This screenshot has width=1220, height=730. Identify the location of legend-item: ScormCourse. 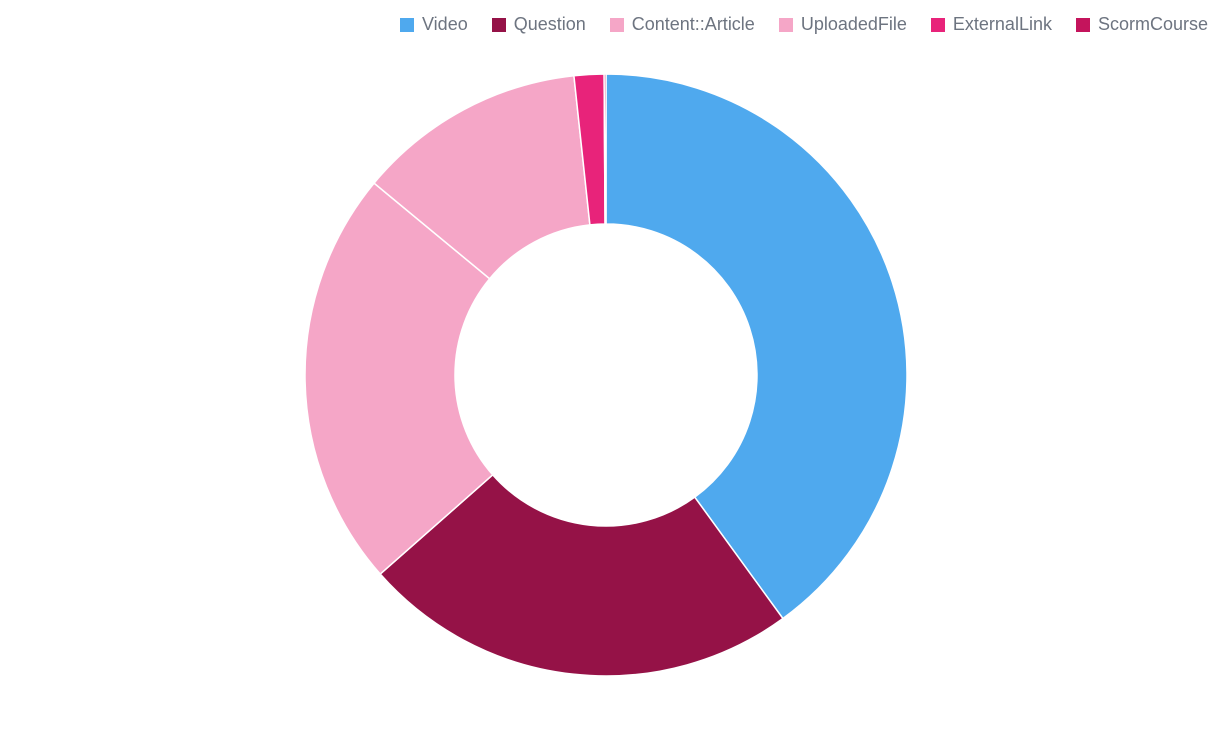
(1141, 24).